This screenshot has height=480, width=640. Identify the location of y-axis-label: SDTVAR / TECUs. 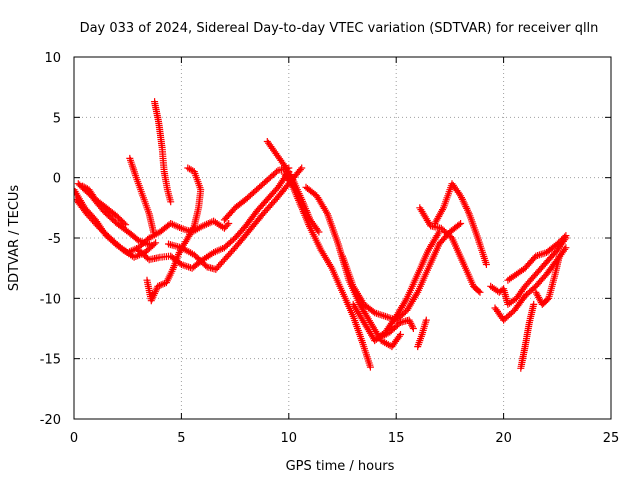
(14, 238).